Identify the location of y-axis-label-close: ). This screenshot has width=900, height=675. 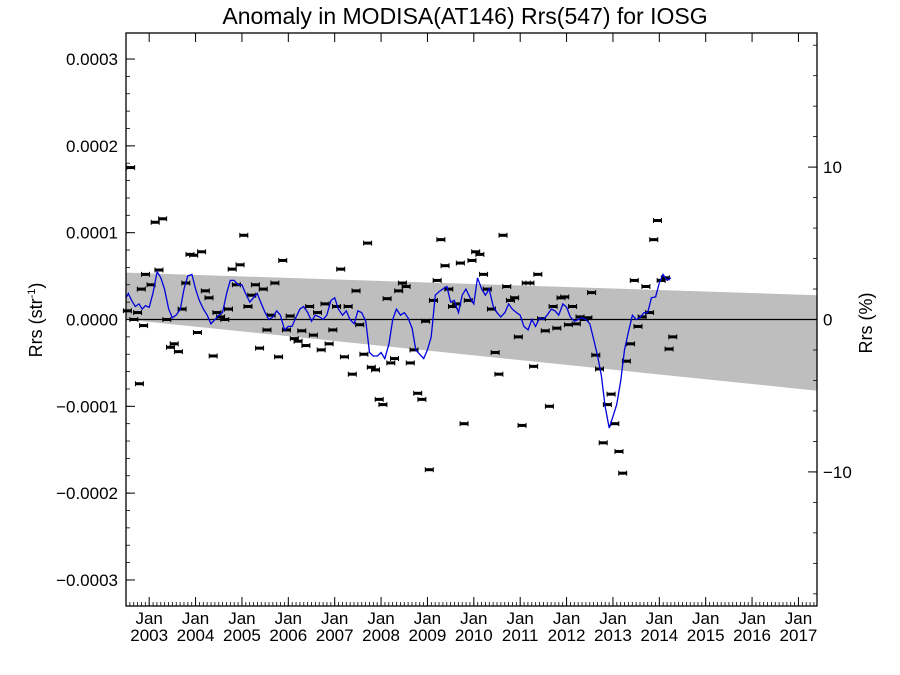
(36, 286).